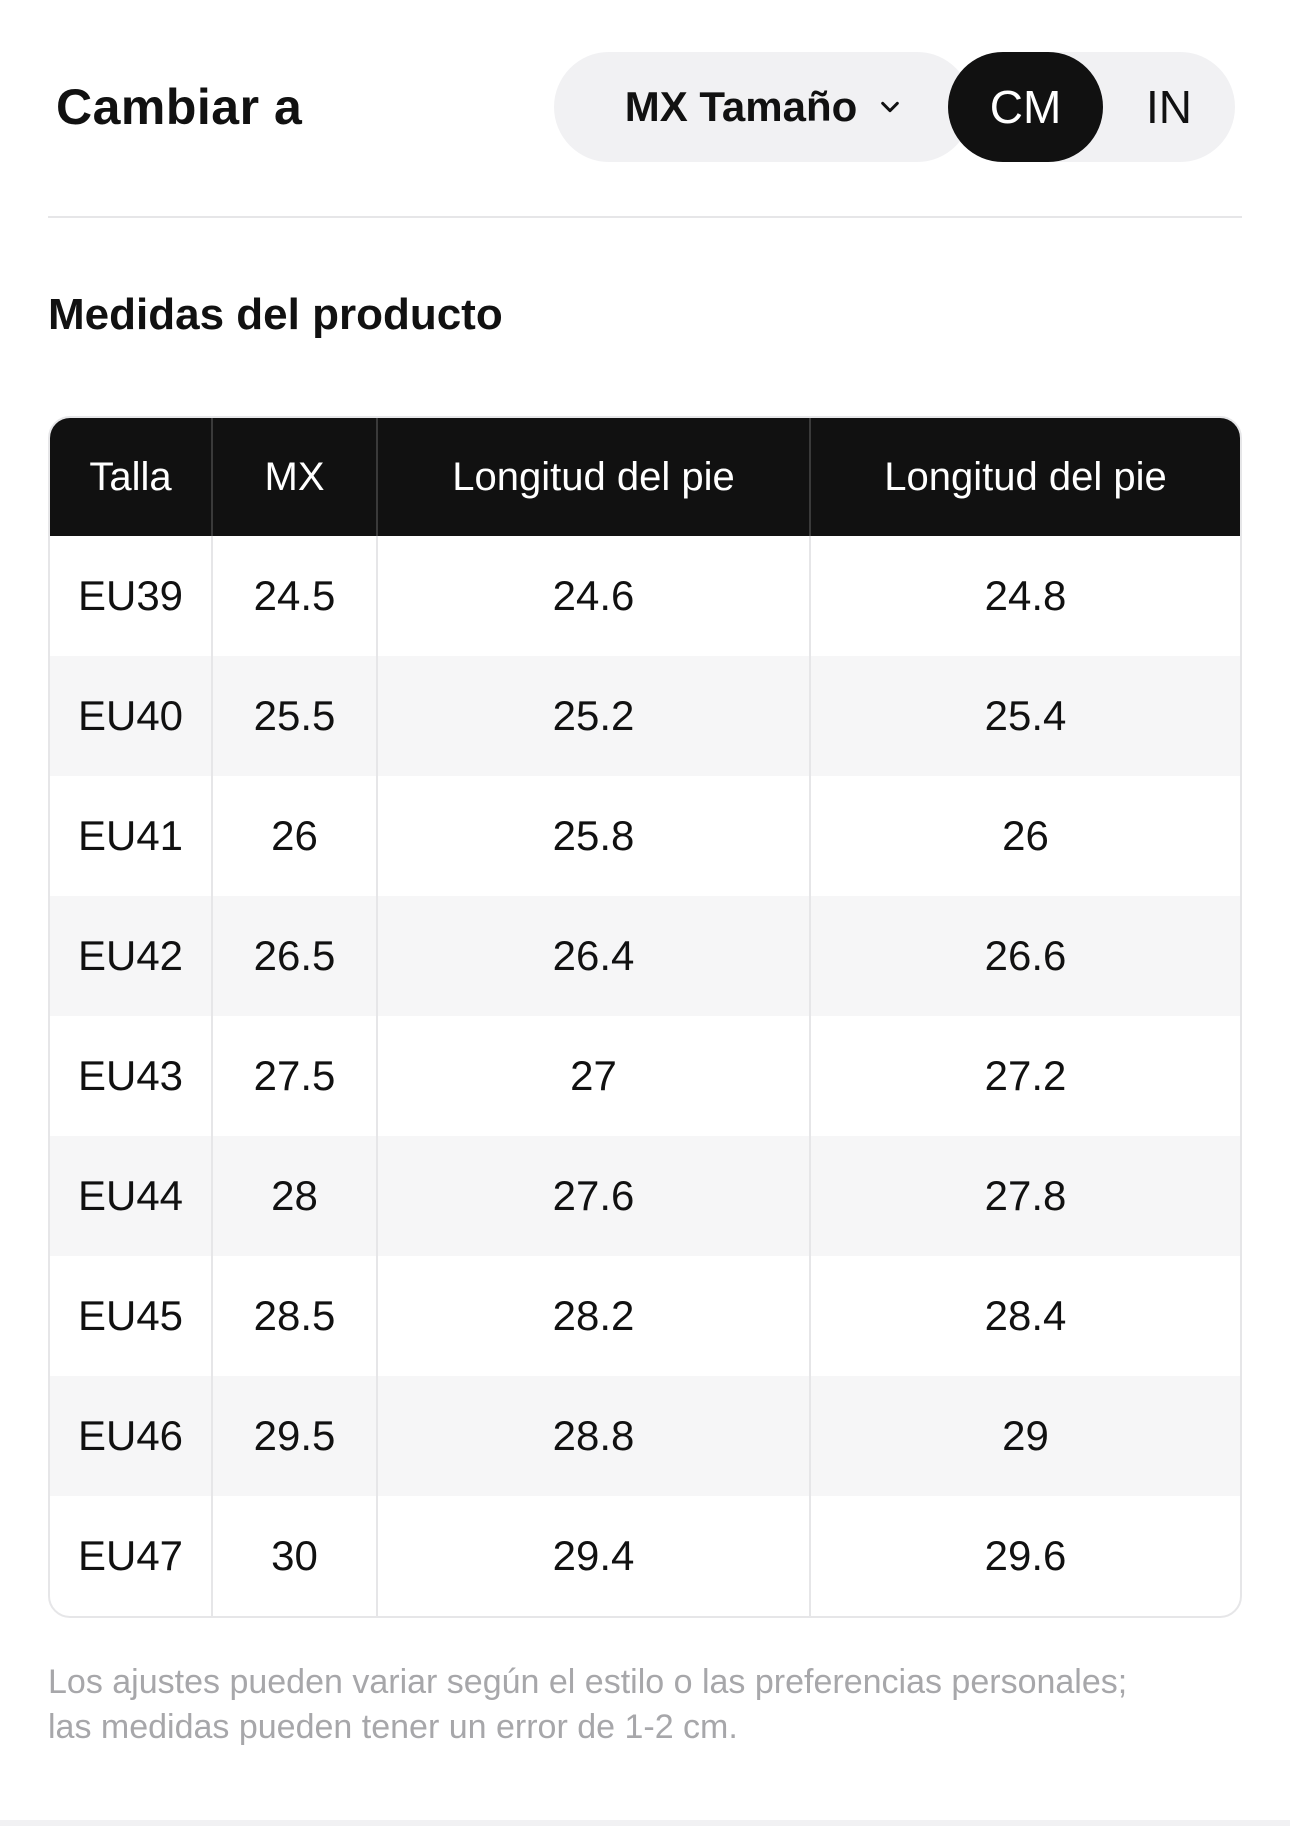 The width and height of the screenshot is (1290, 1826). Describe the element at coordinates (741, 106) in the screenshot. I see `size-system-label: MX Tamaño` at that location.